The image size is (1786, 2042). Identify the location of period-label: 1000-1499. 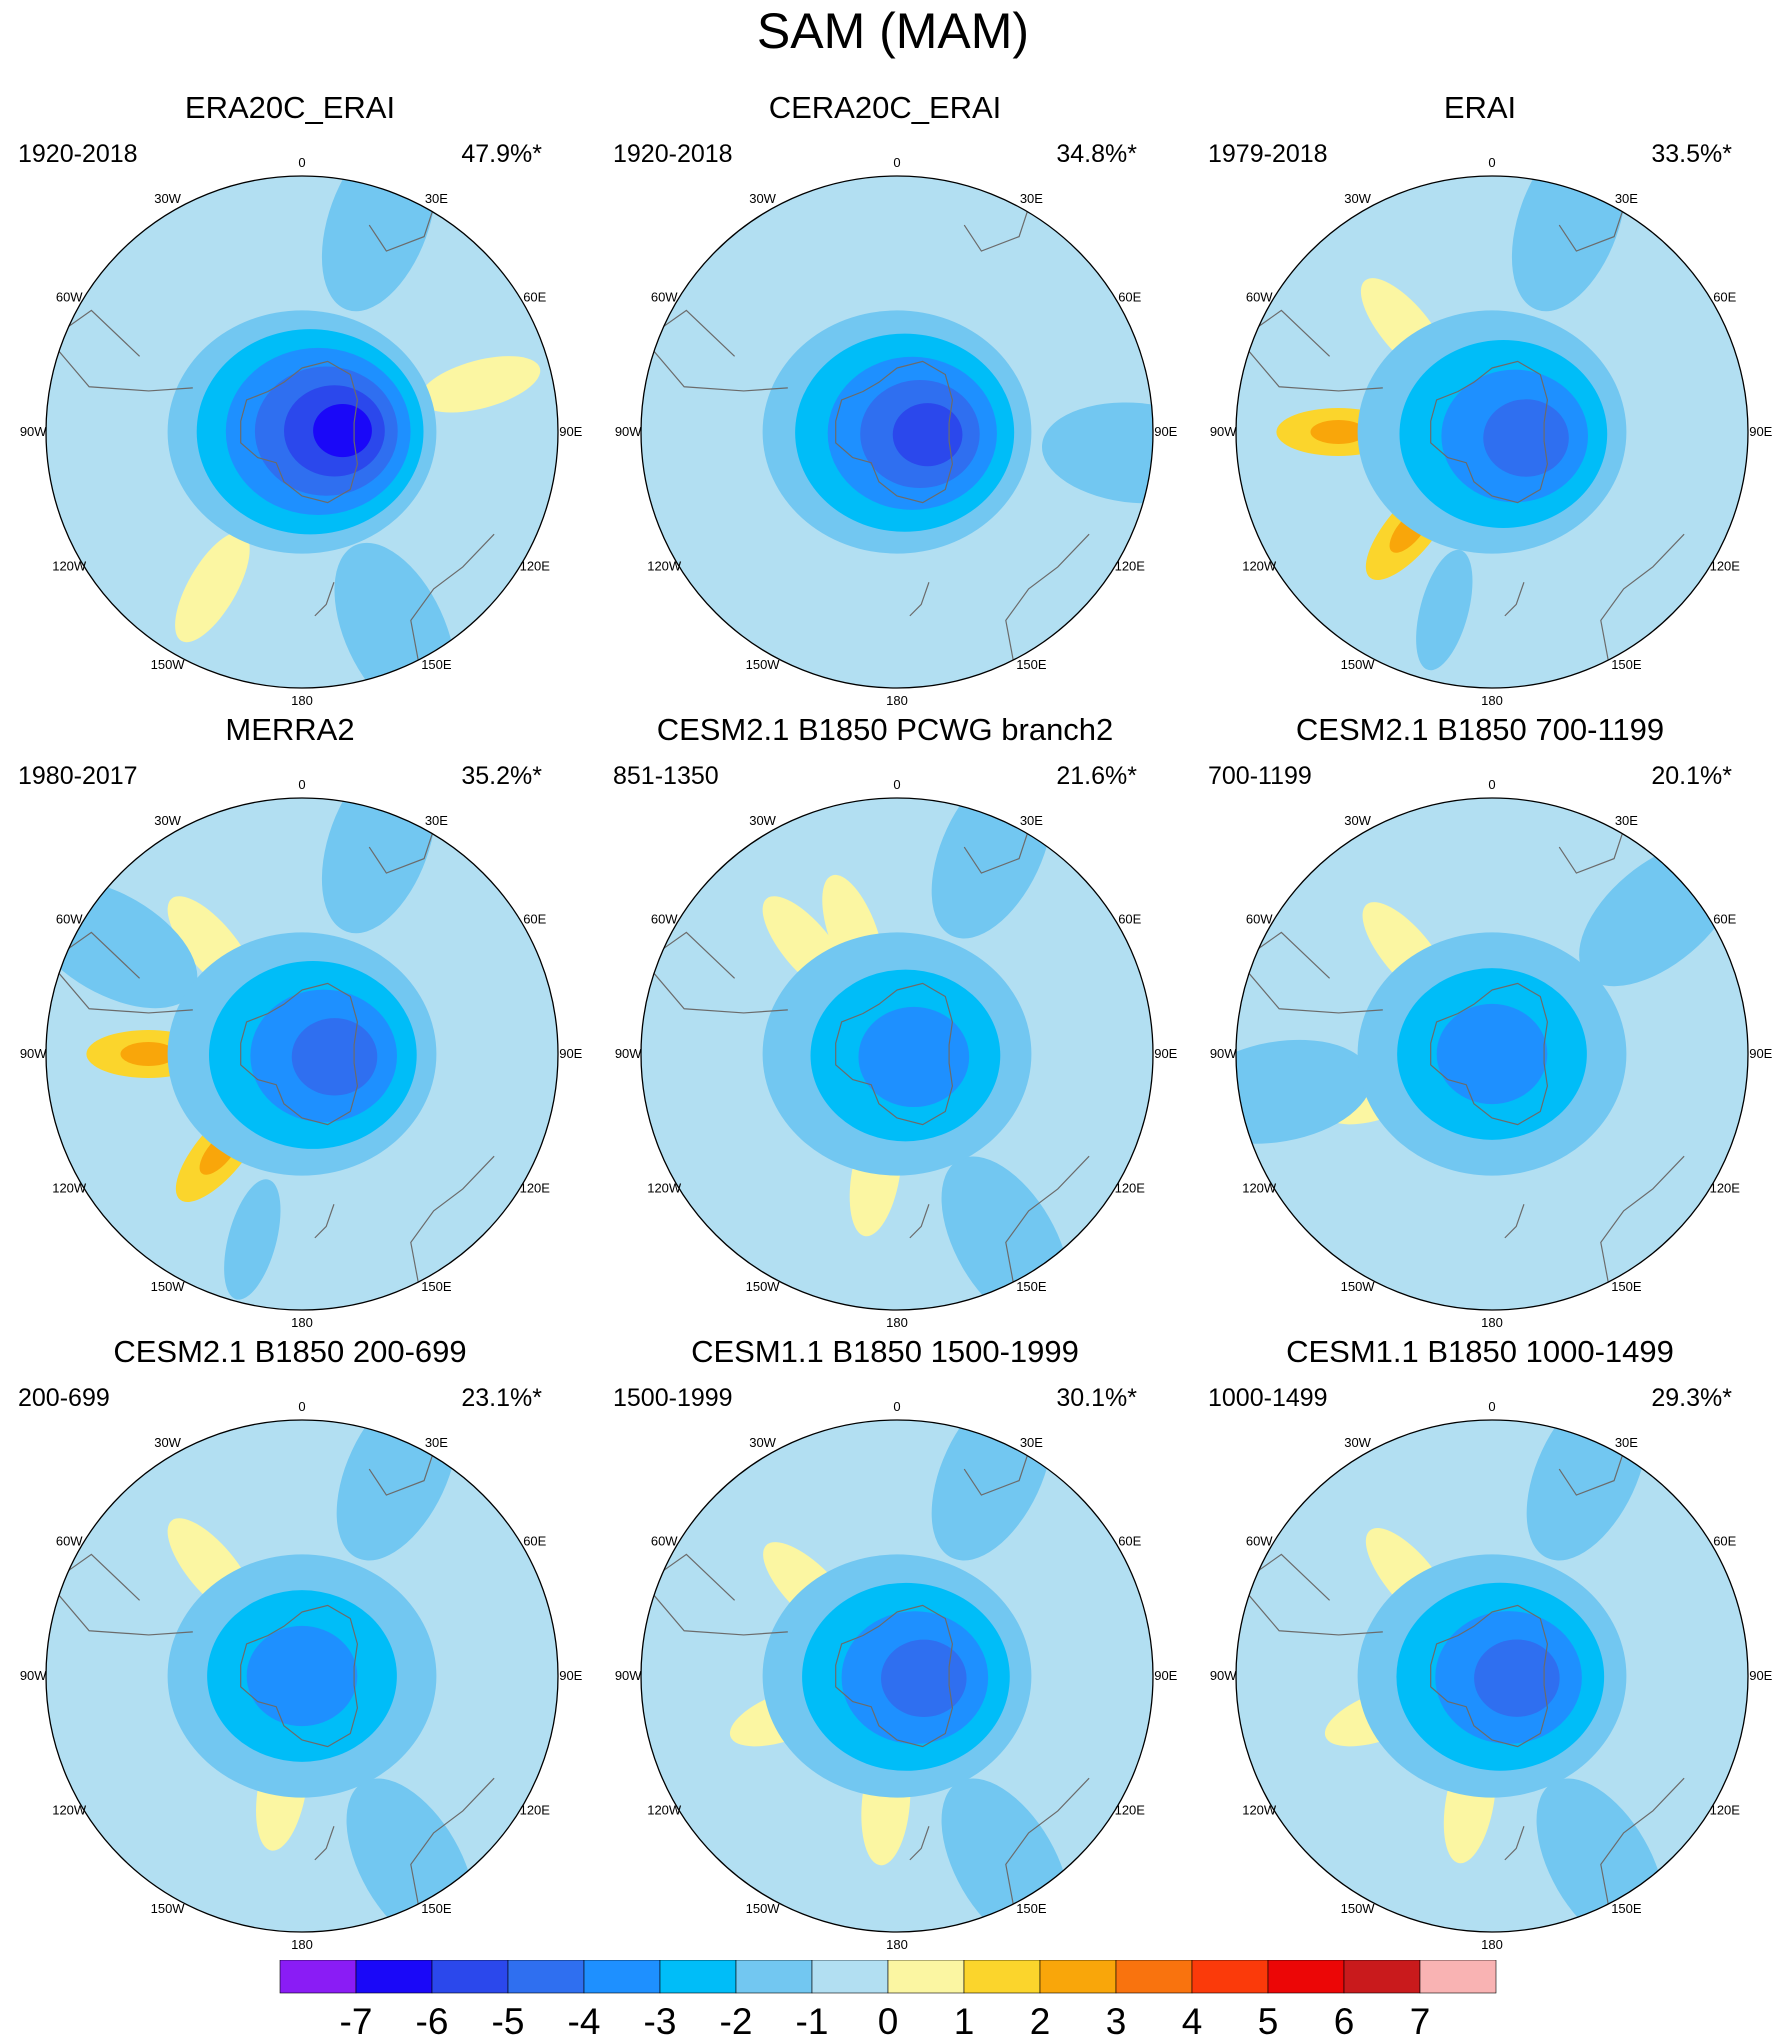
(1268, 1398).